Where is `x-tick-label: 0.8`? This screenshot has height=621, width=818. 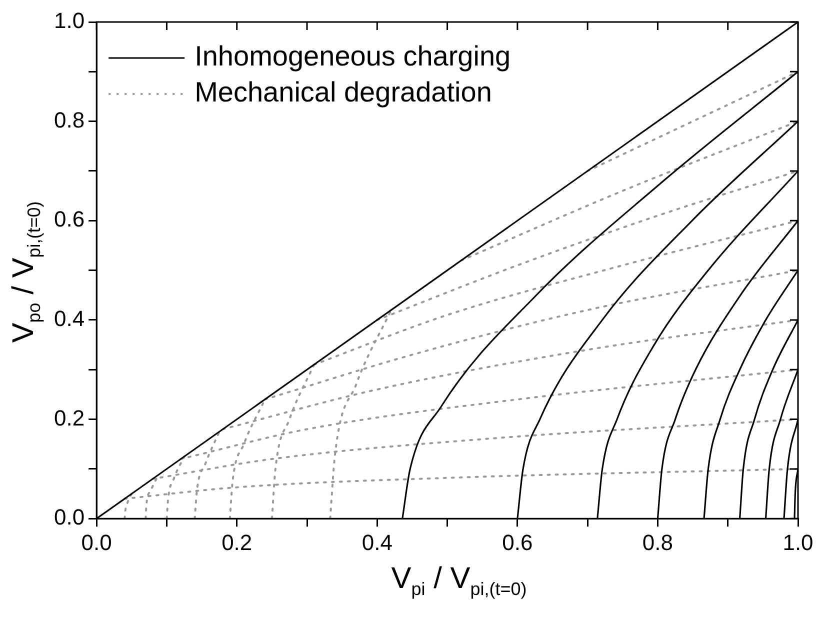 x-tick-label: 0.8 is located at coordinates (658, 542).